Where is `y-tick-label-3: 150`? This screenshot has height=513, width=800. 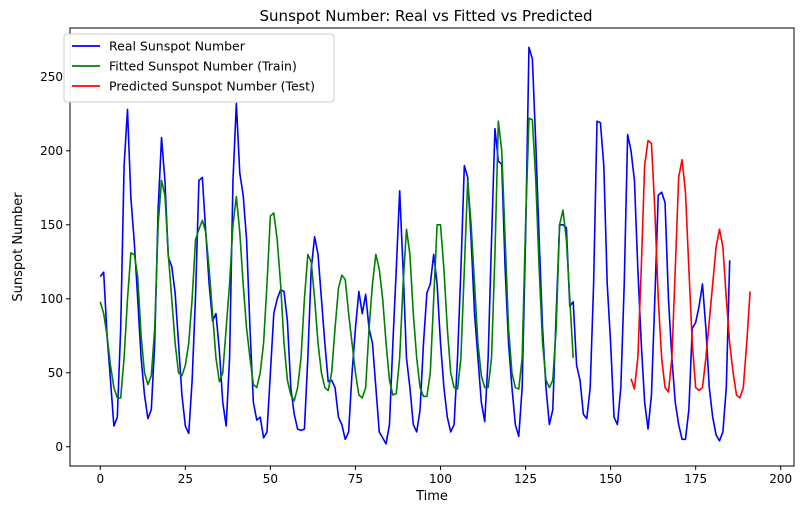
y-tick-label-3: 150 is located at coordinates (51, 225).